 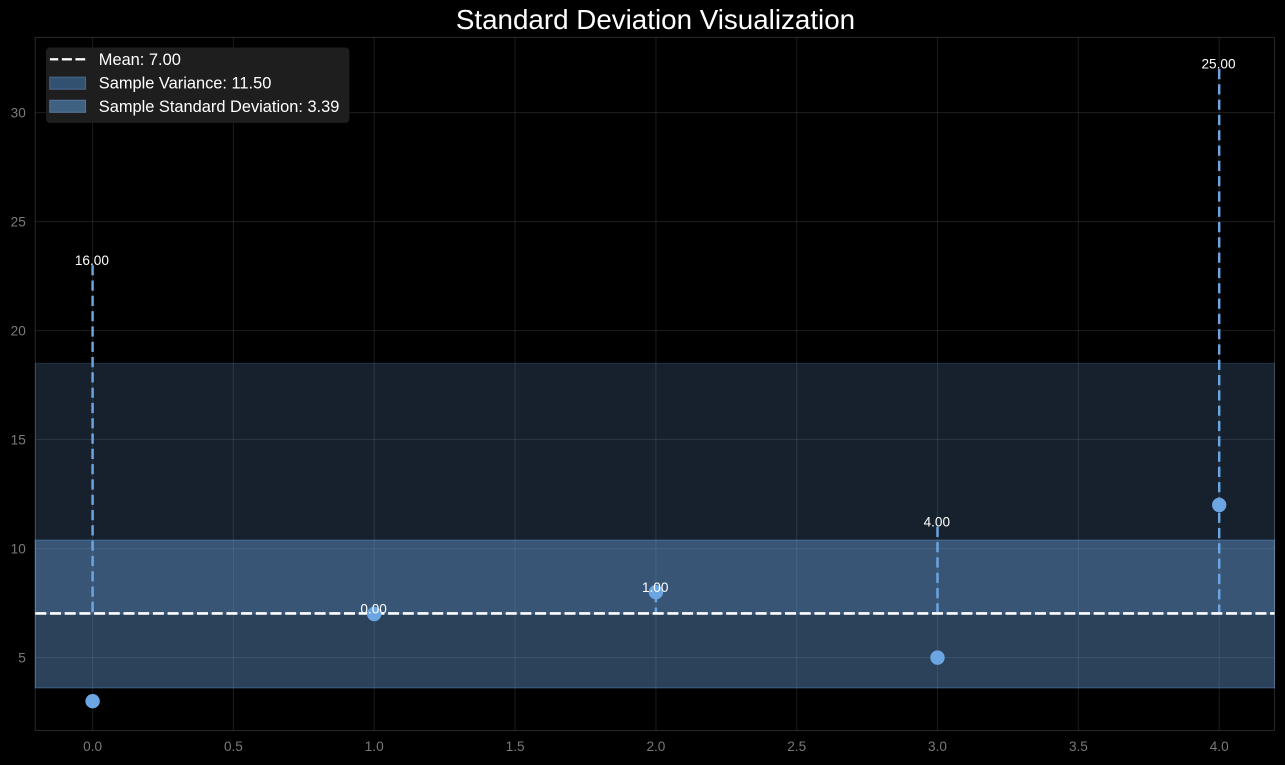 What do you see at coordinates (19, 112) in the screenshot?
I see `svg-text: 30` at bounding box center [19, 112].